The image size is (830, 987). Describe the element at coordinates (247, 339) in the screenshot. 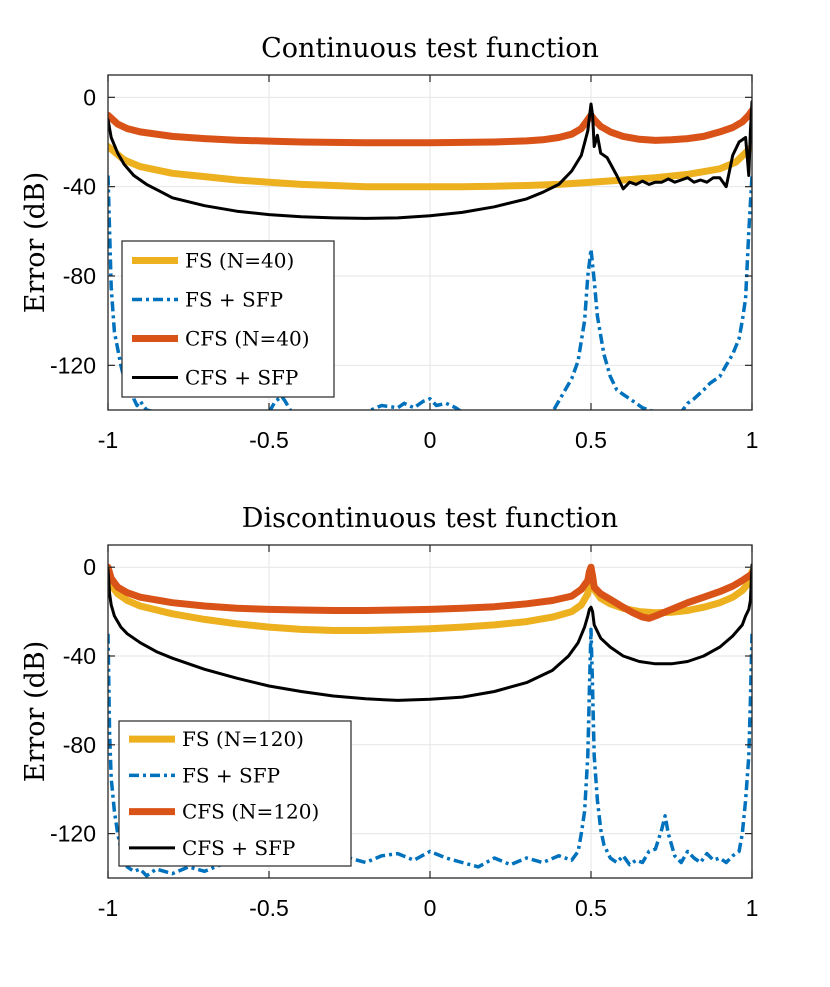

I see `legend-label: CFS (N=40)` at that location.